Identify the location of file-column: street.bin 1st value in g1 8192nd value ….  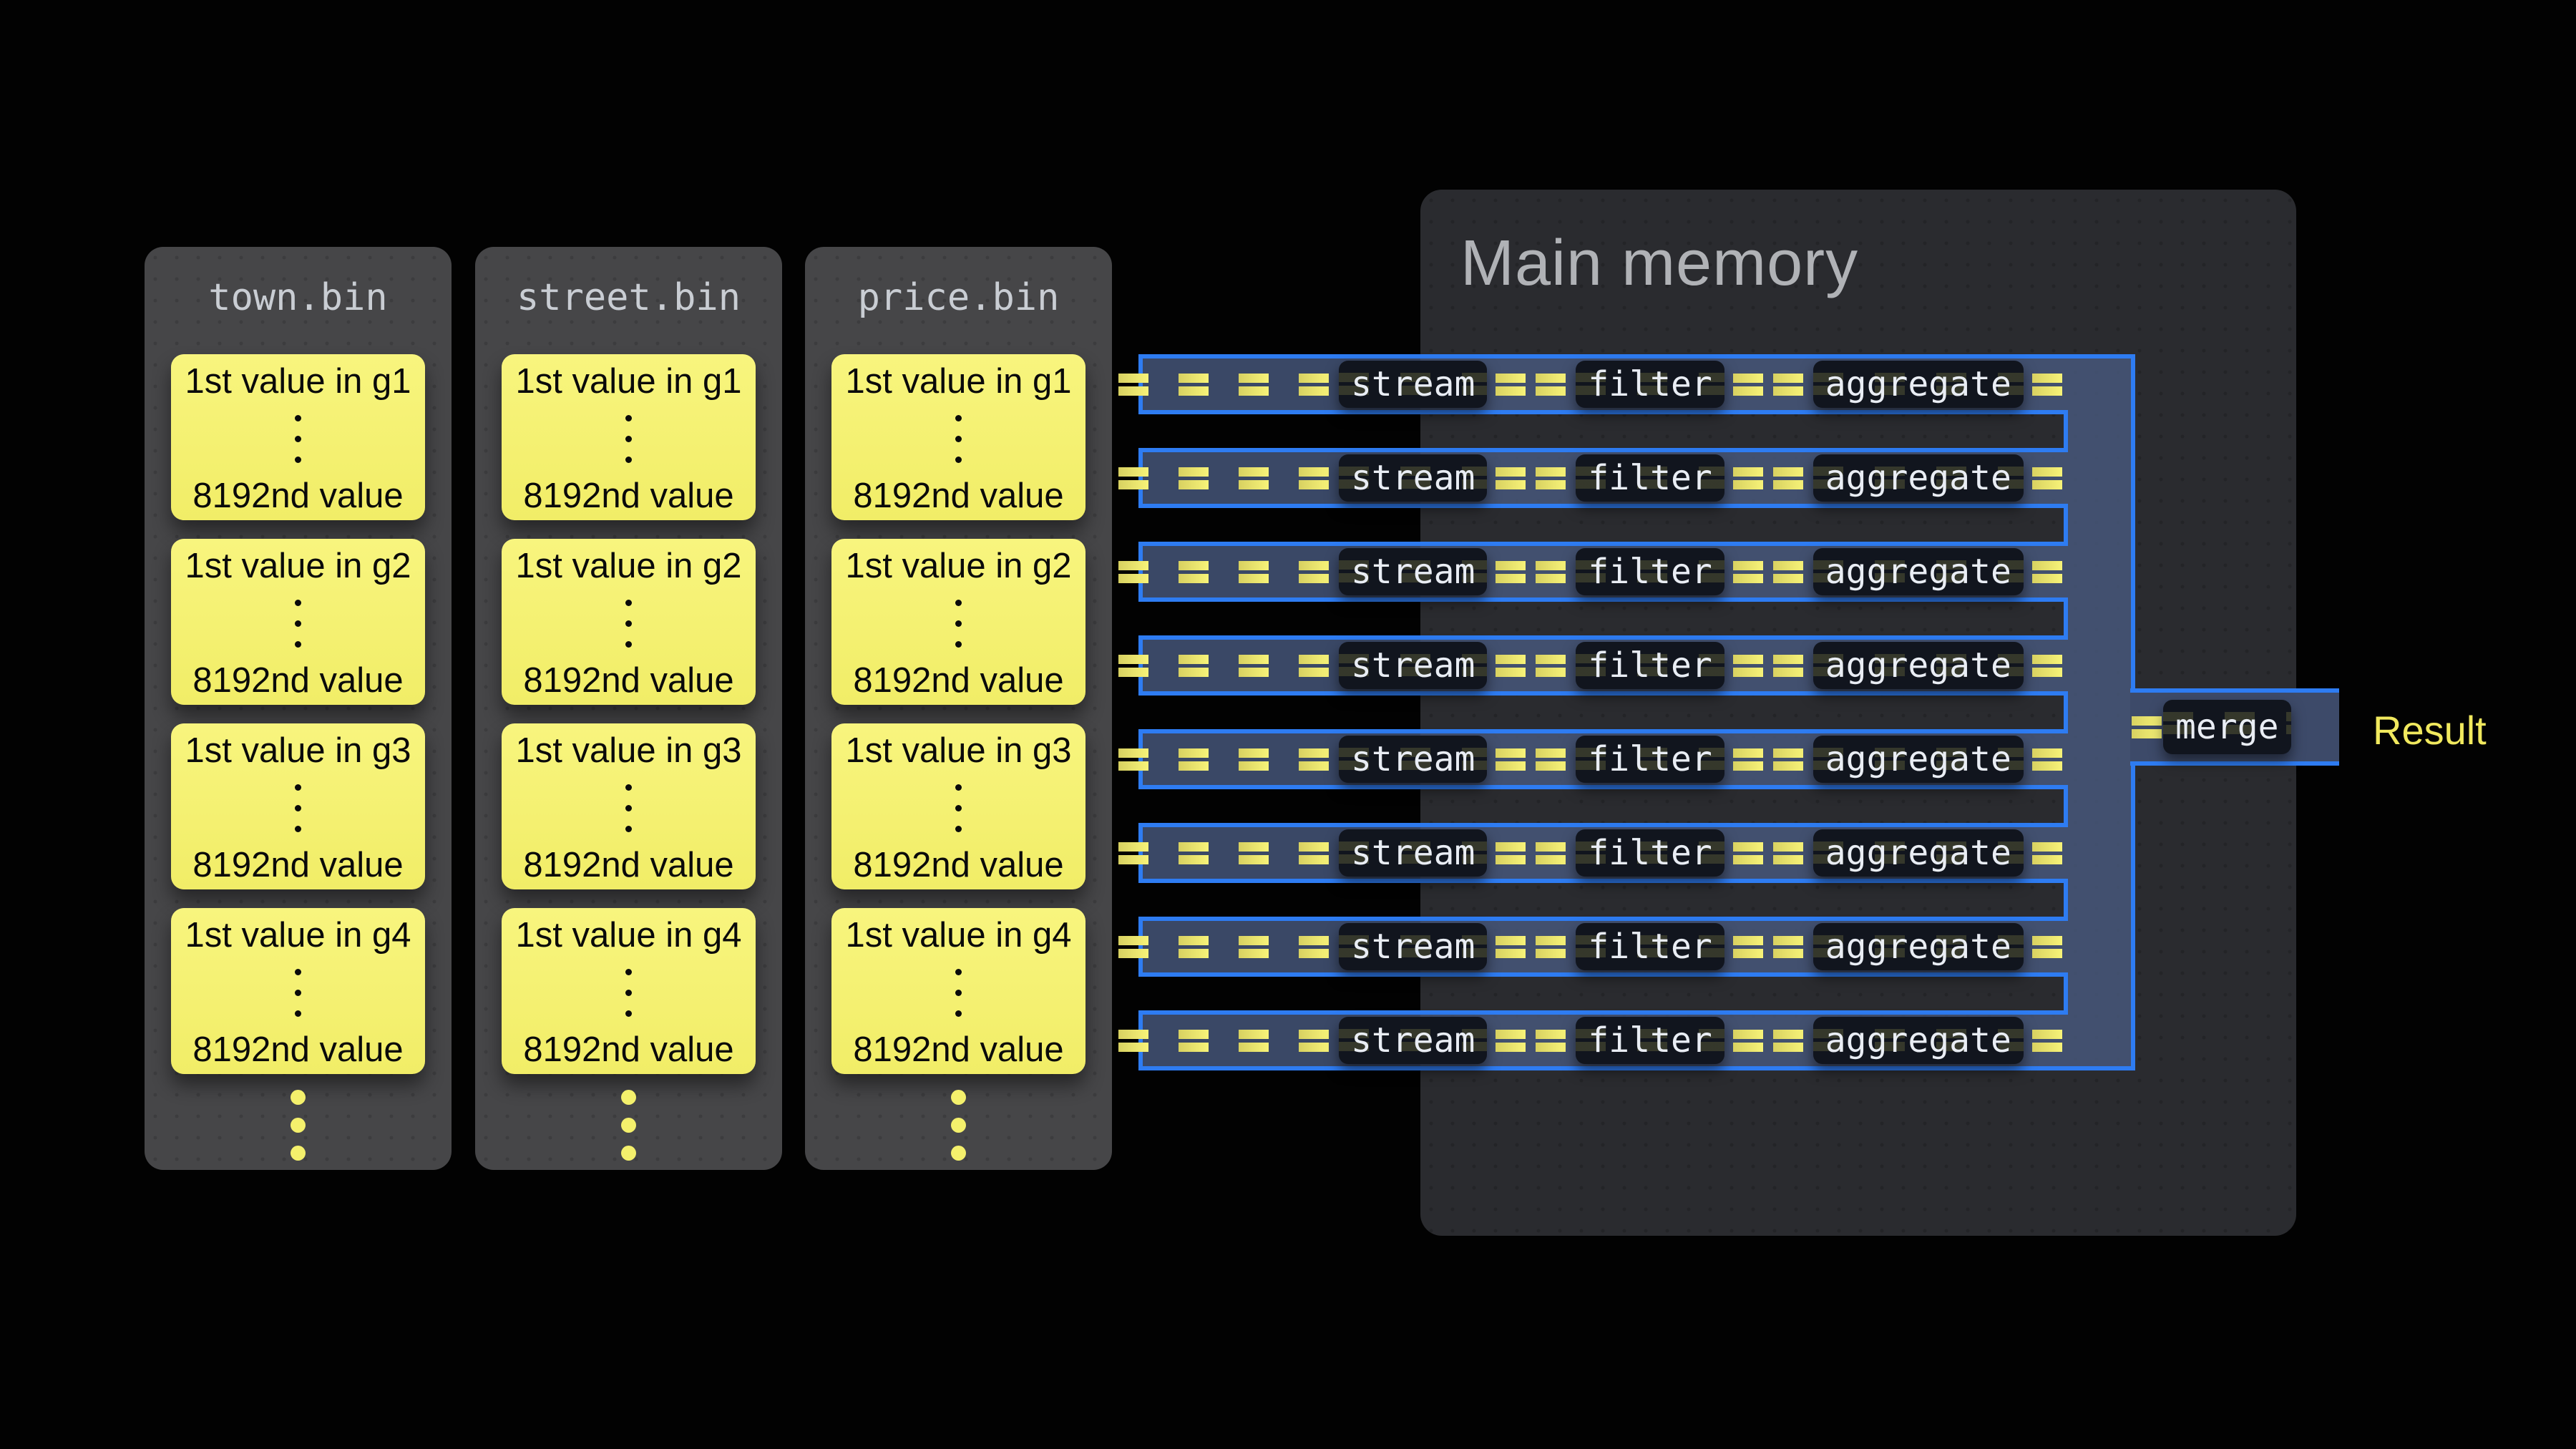
(628, 708).